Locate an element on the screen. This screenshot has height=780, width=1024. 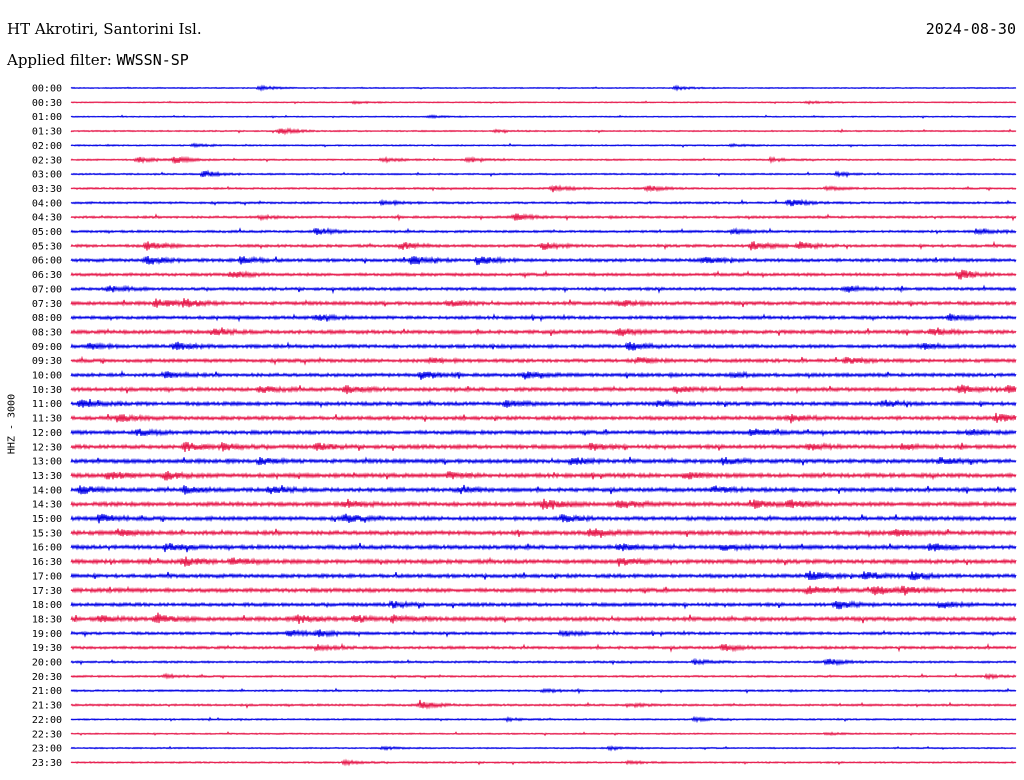
time-label: 02:00 is located at coordinates (47, 146).